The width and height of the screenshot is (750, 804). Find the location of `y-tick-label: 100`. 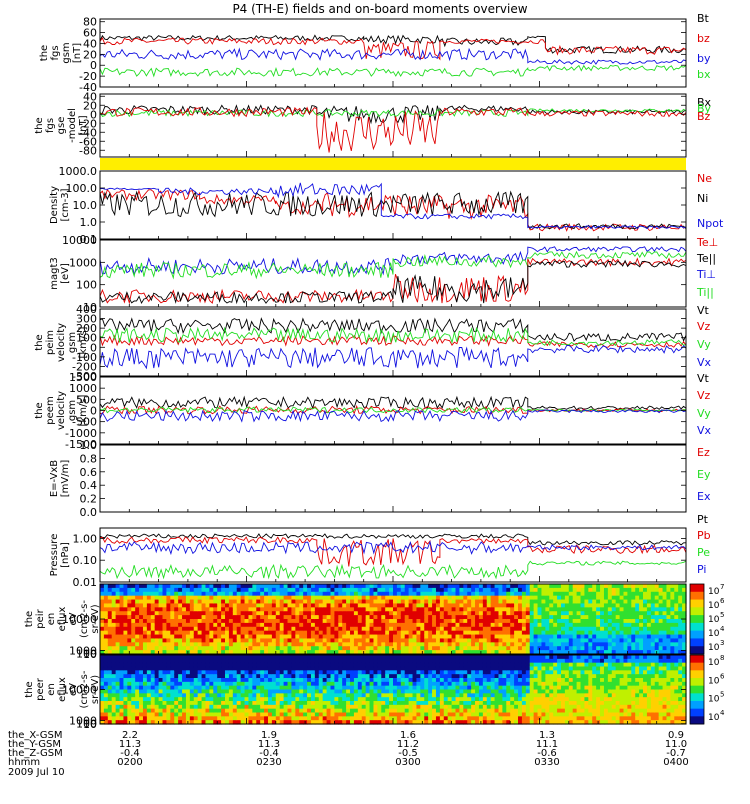

y-tick-label: 100 is located at coordinates (86, 285).